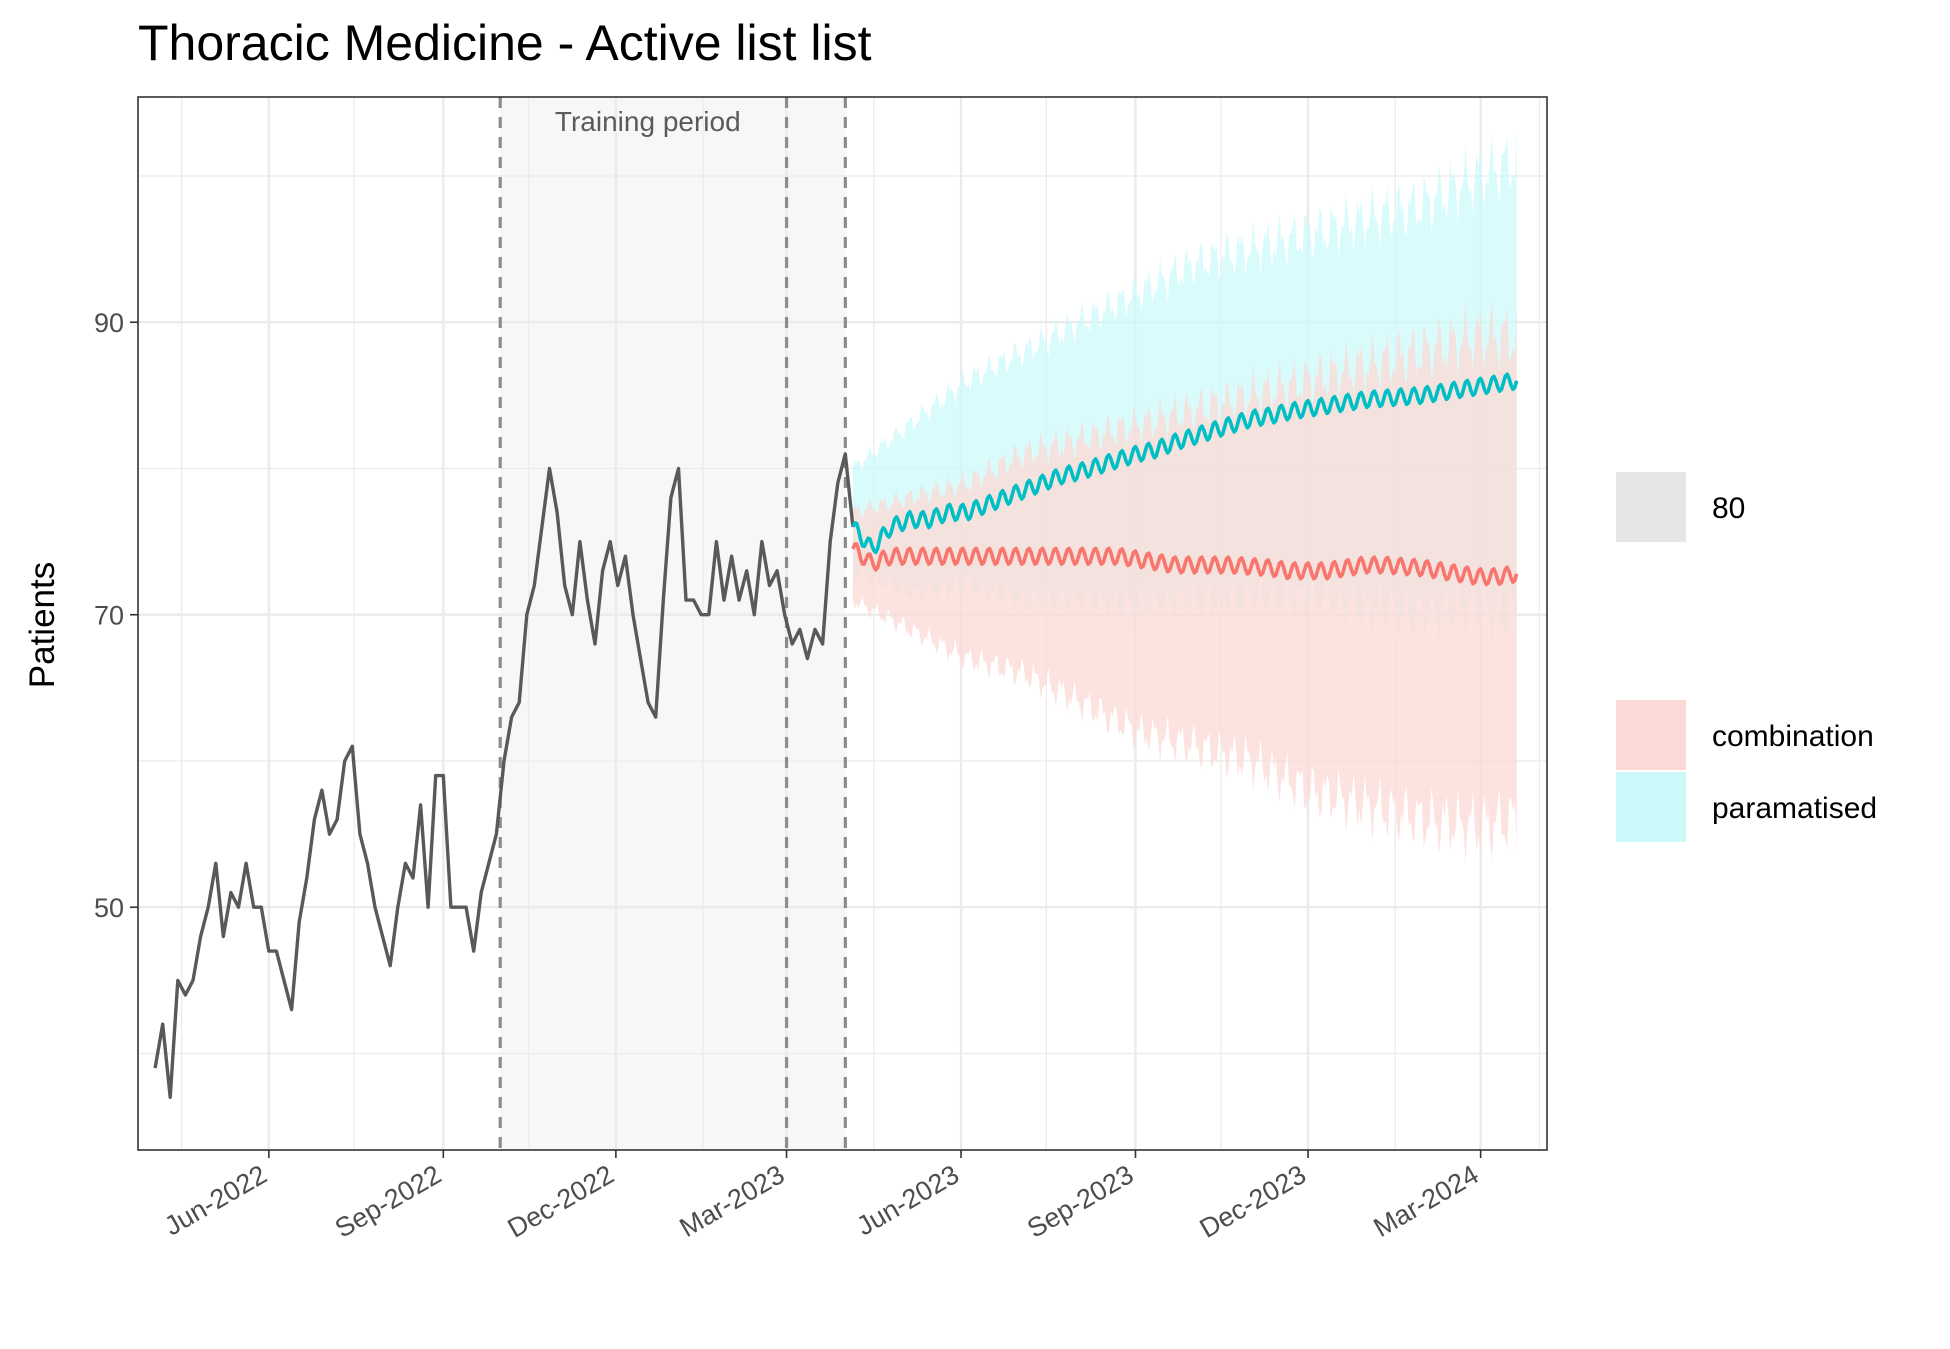  I want to click on legend: 80 combination paramatised, so click(1746, 657).